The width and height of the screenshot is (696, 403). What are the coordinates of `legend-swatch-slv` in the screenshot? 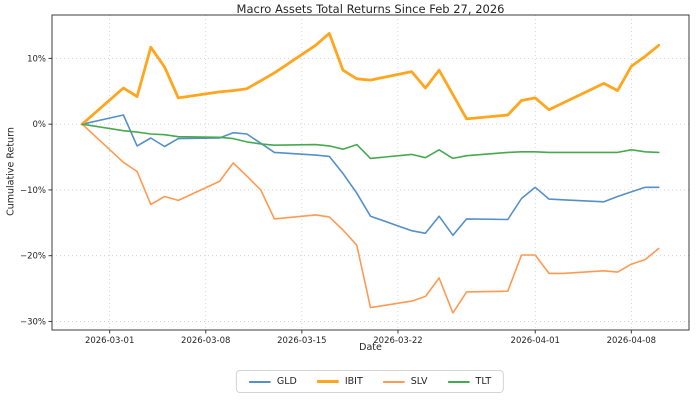 It's located at (393, 381).